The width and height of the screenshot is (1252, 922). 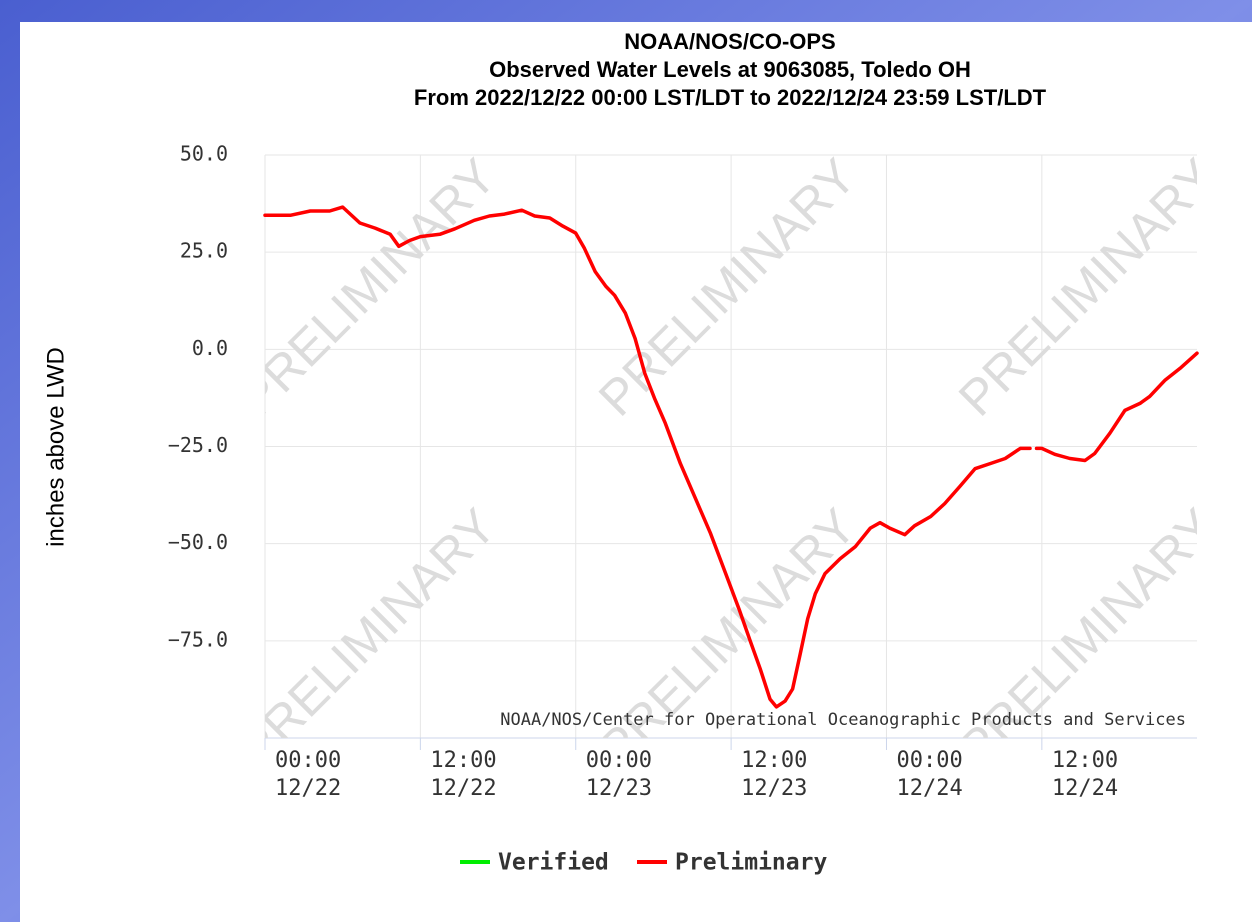 I want to click on legend-label: Preliminary, so click(x=751, y=863).